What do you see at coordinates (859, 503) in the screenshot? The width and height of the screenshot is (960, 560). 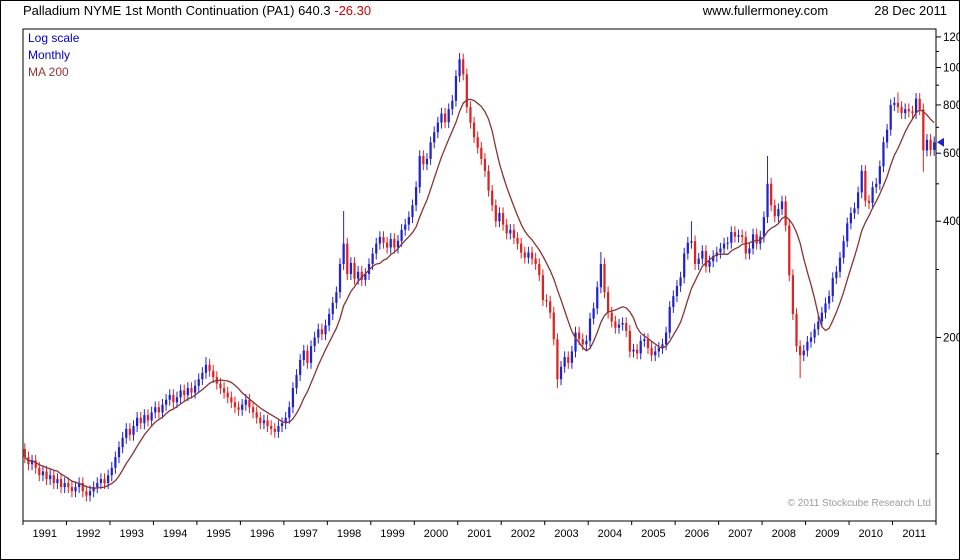 I see `copyright-note: © 2011 Stockcube Research Ltd` at bounding box center [859, 503].